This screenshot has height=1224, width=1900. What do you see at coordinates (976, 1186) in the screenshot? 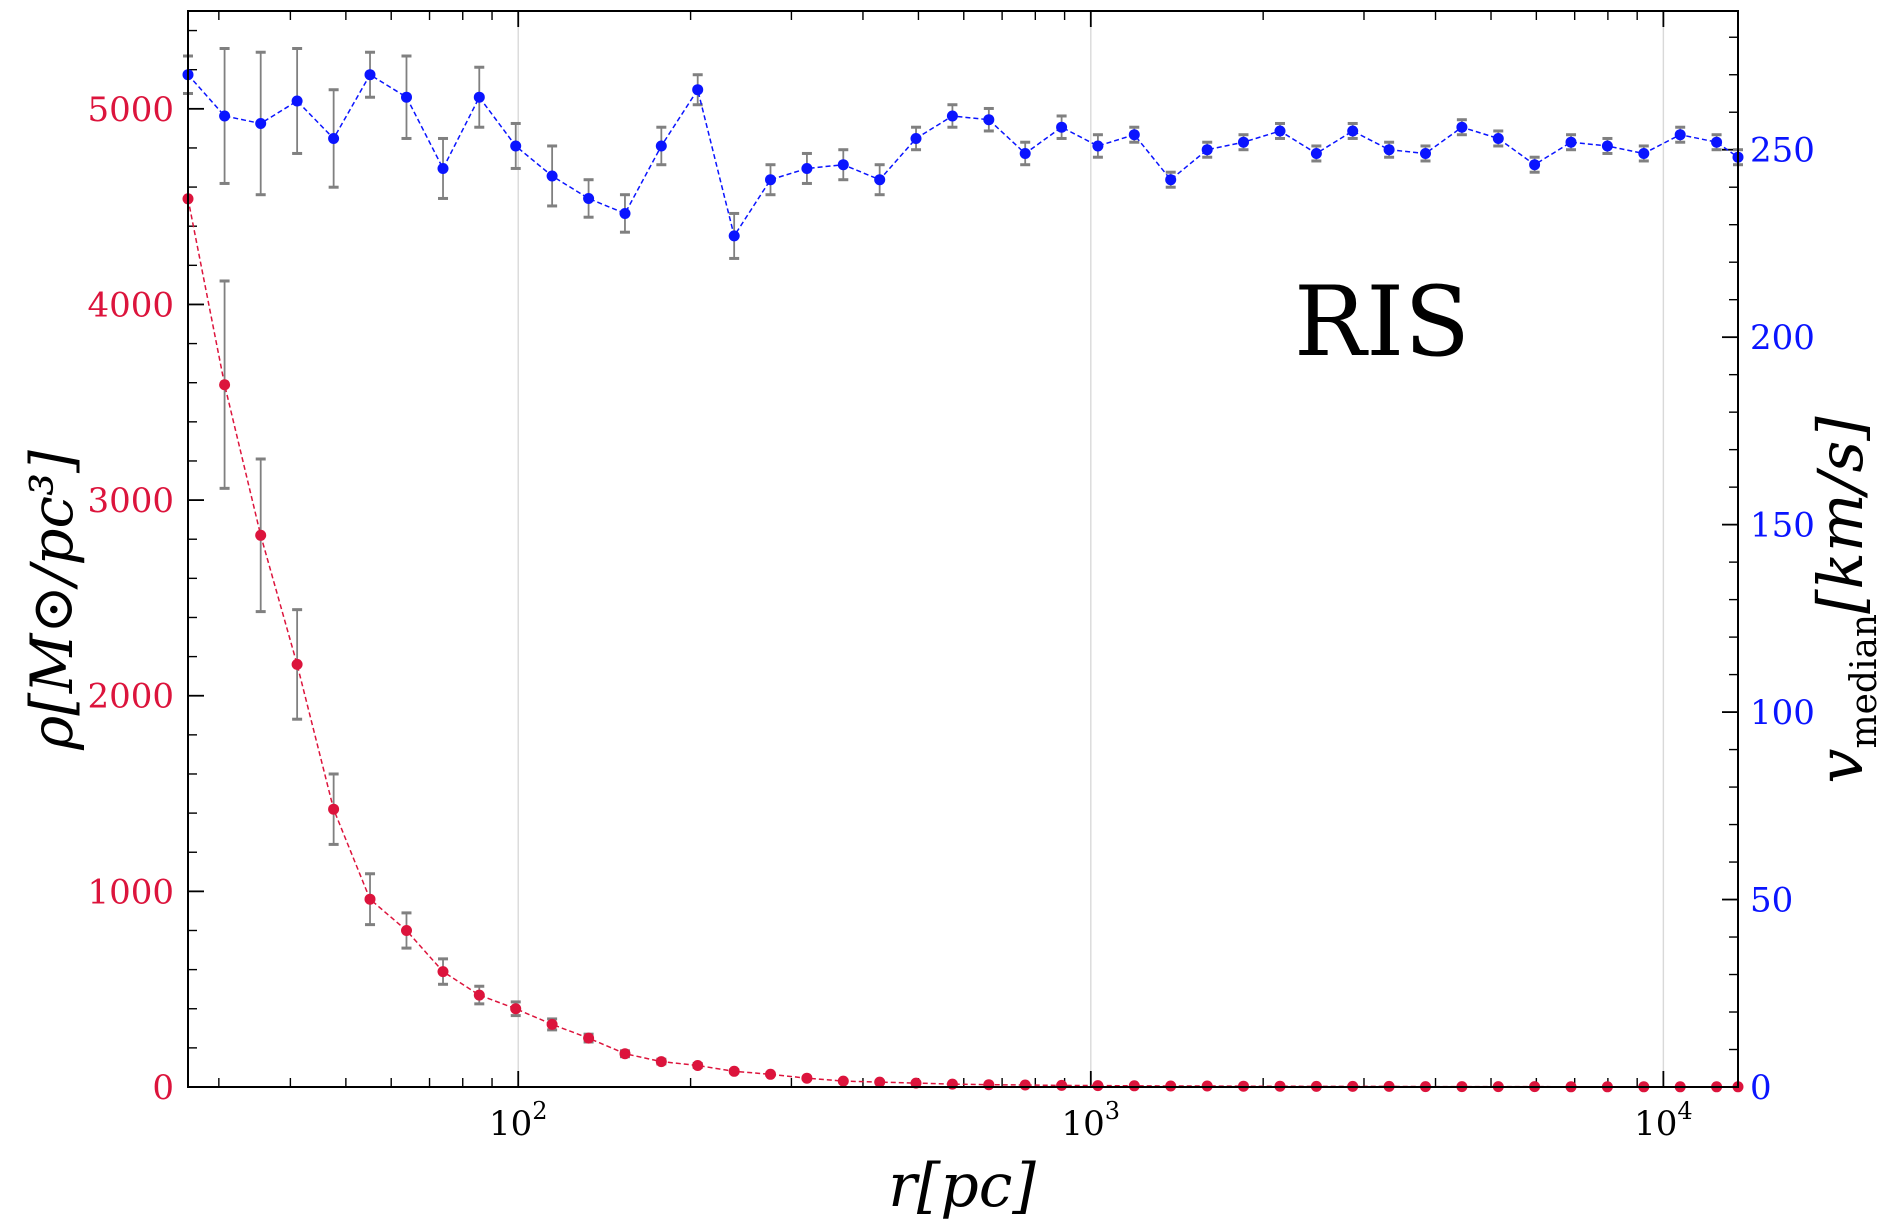
I see `x-axis-title-unit: [pc]` at bounding box center [976, 1186].